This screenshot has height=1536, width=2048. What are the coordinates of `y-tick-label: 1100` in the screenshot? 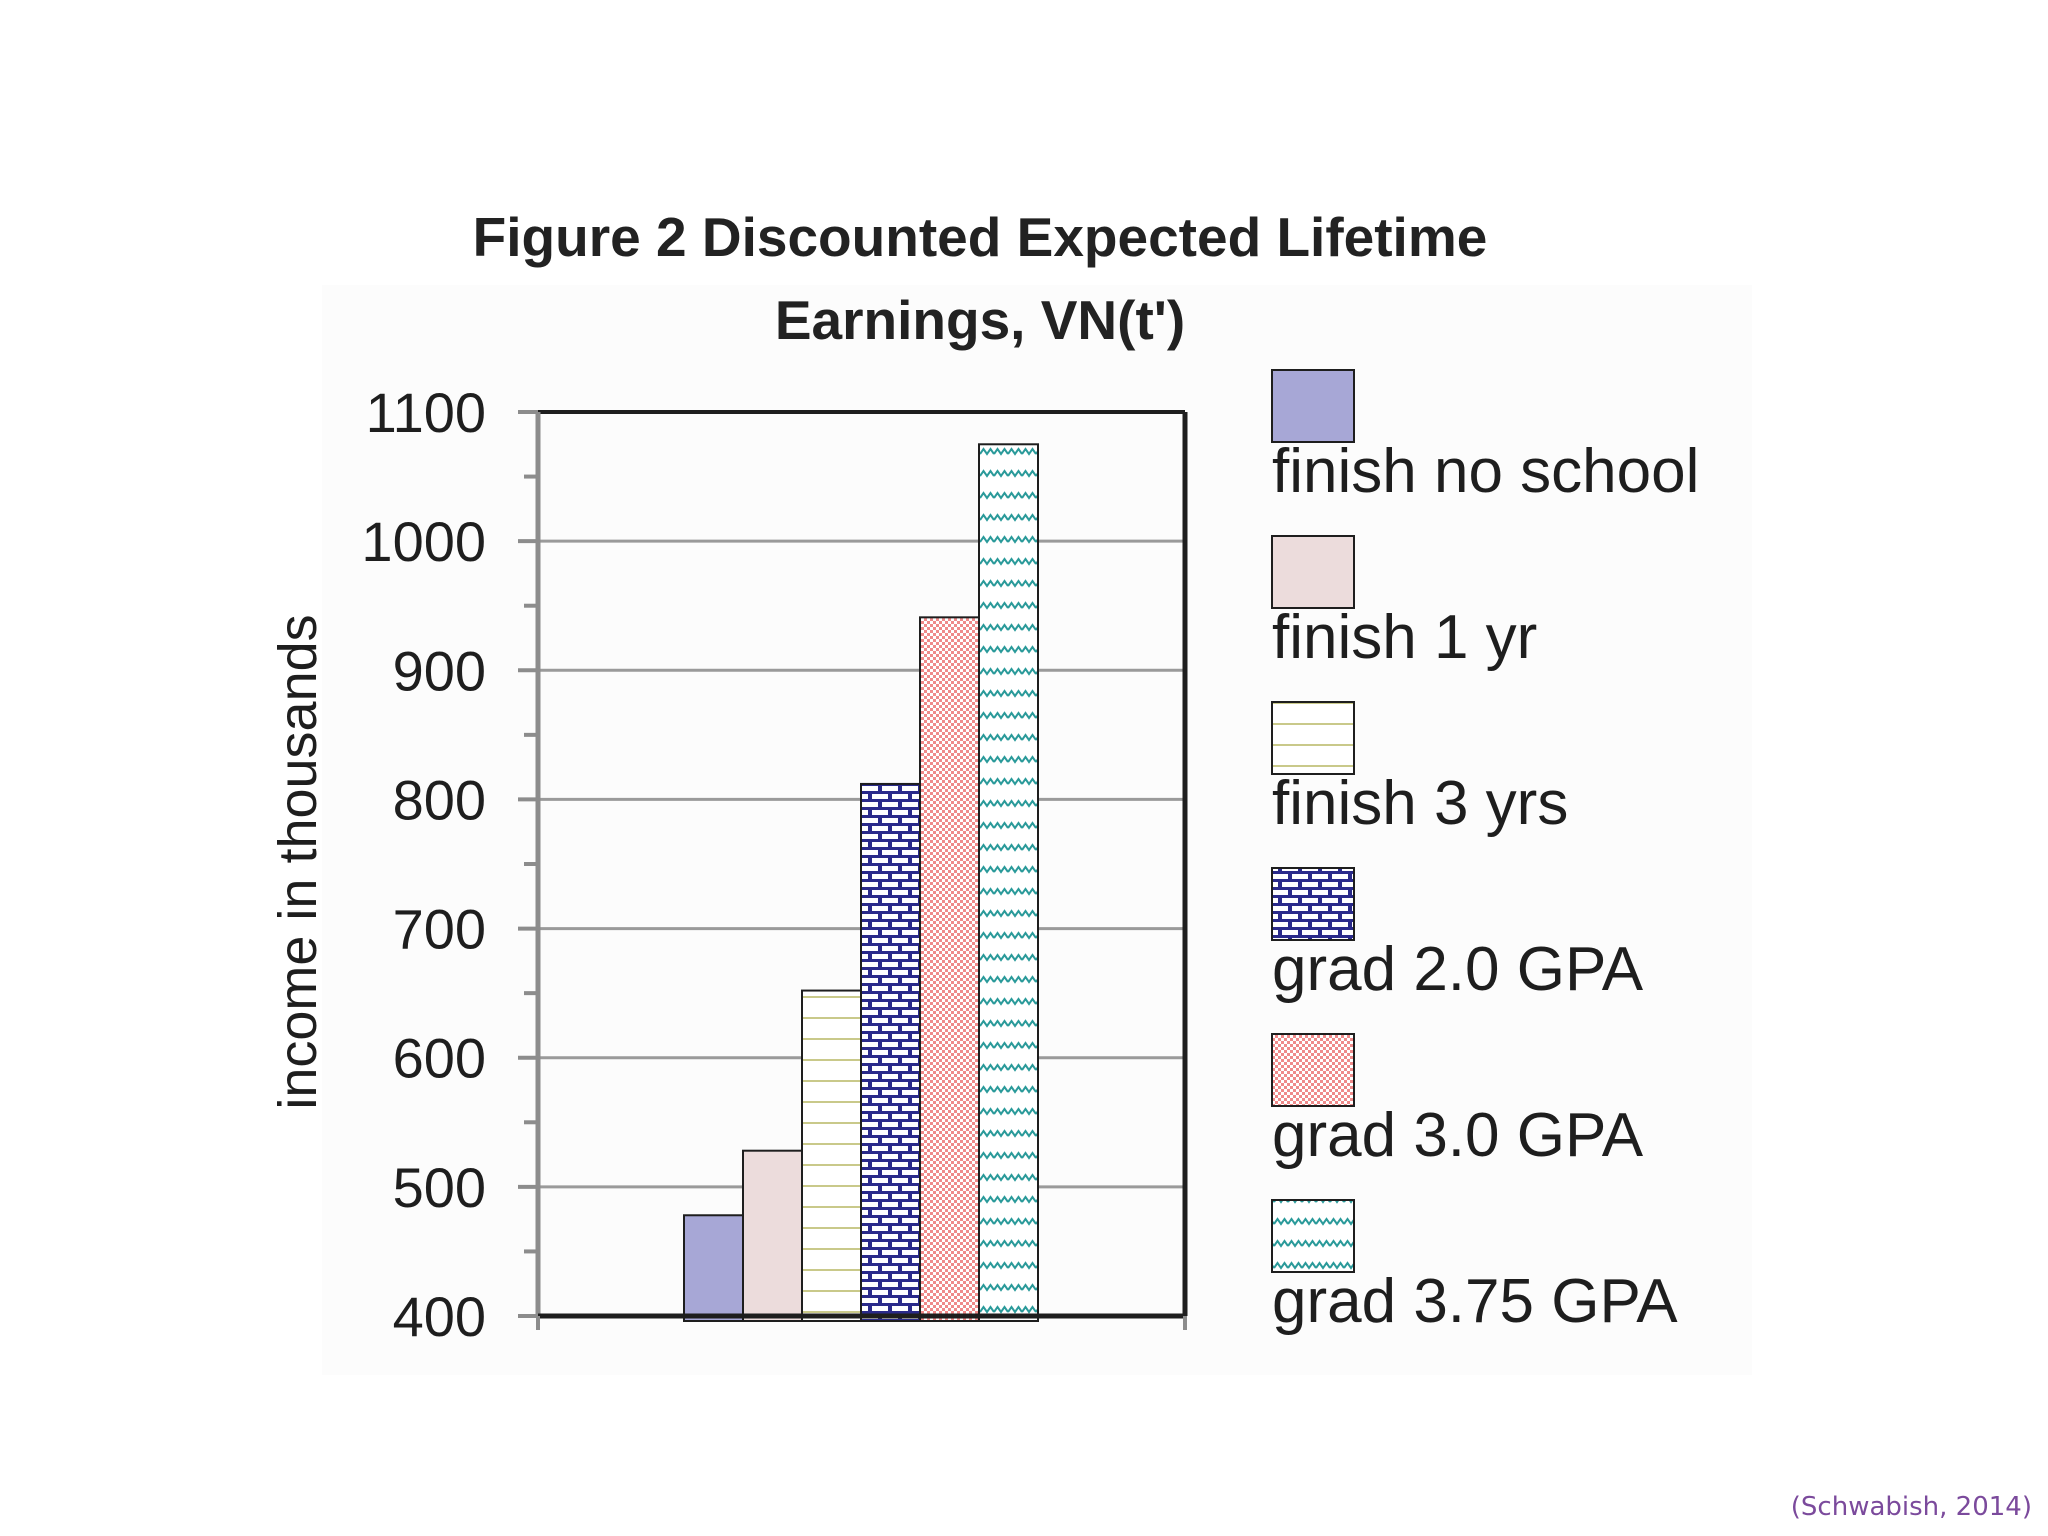 It's located at (426, 412).